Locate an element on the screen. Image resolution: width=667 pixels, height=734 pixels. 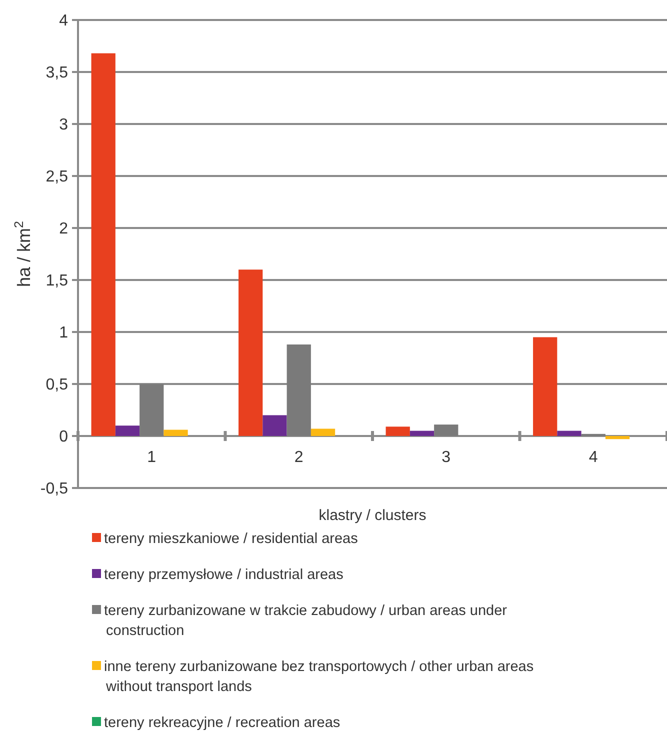
y-tick-label: 3 is located at coordinates (63, 125).